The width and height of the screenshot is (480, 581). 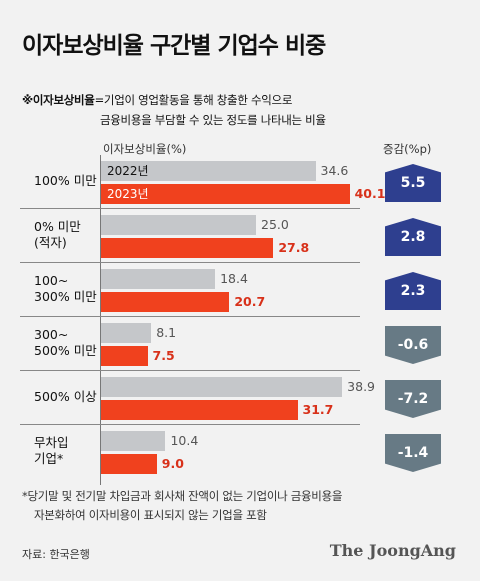 I want to click on axis-line, so click(x=100, y=320).